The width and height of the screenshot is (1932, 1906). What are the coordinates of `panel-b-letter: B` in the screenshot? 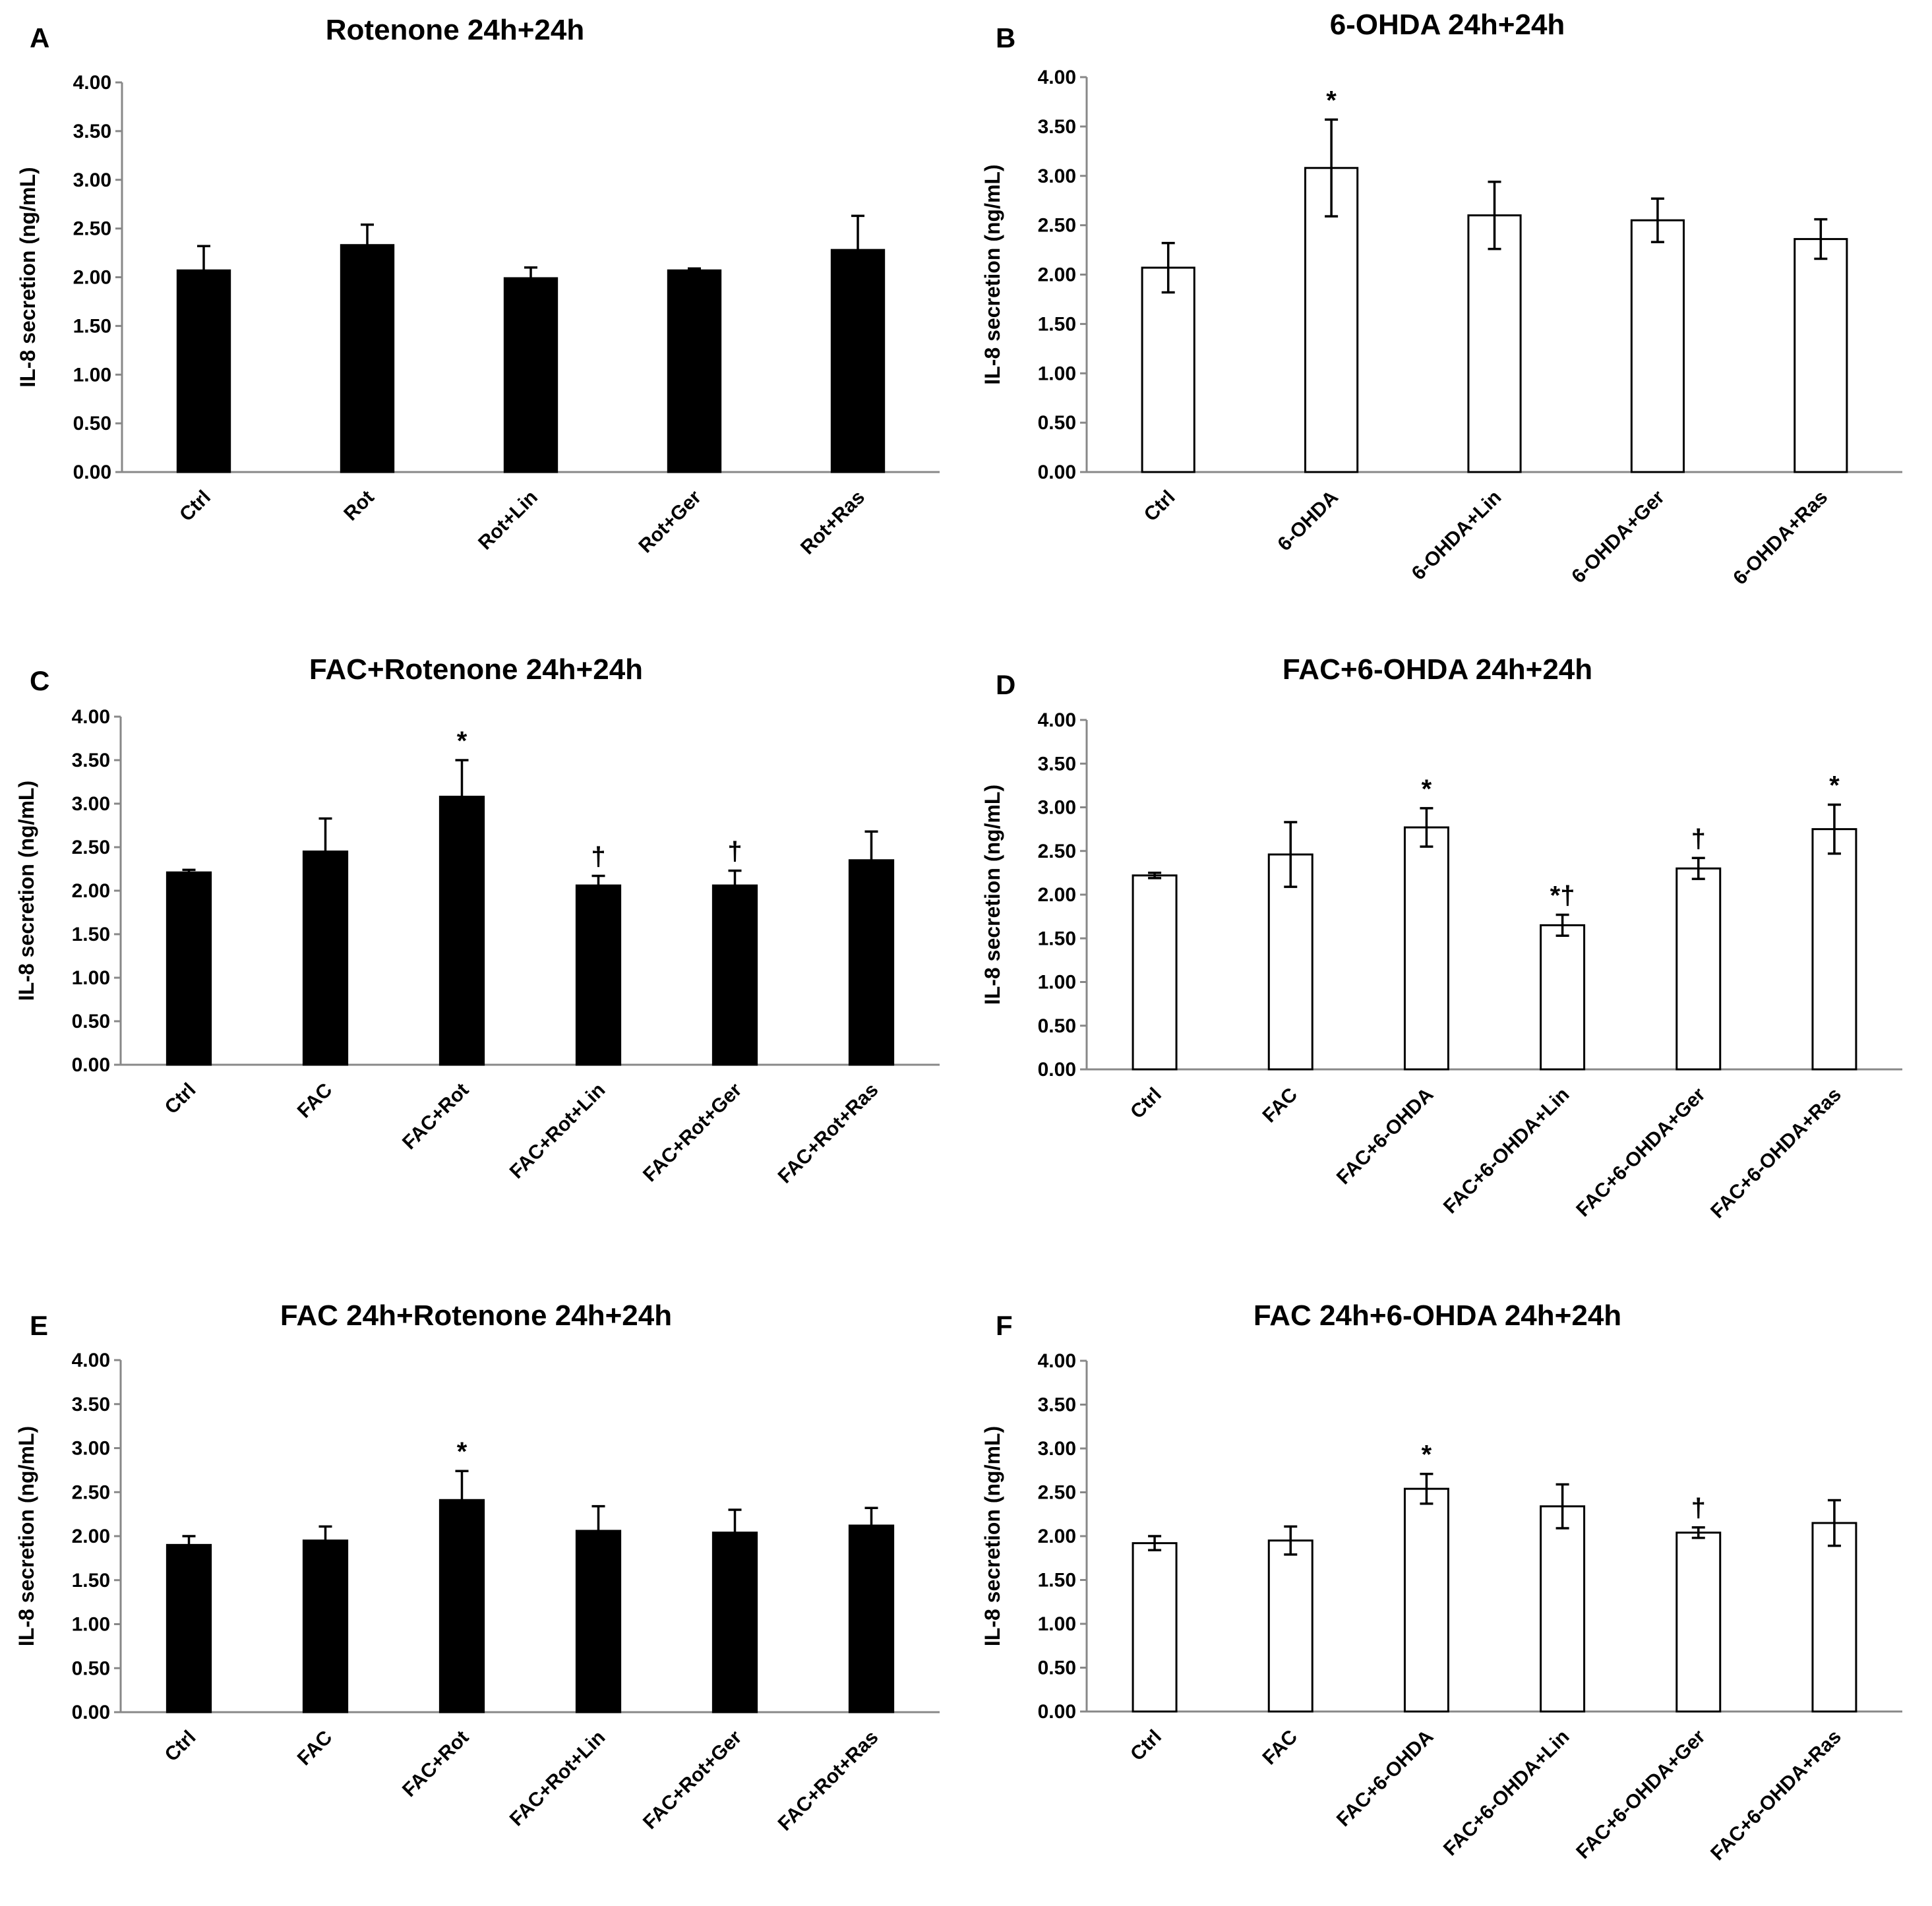 It's located at (1006, 37).